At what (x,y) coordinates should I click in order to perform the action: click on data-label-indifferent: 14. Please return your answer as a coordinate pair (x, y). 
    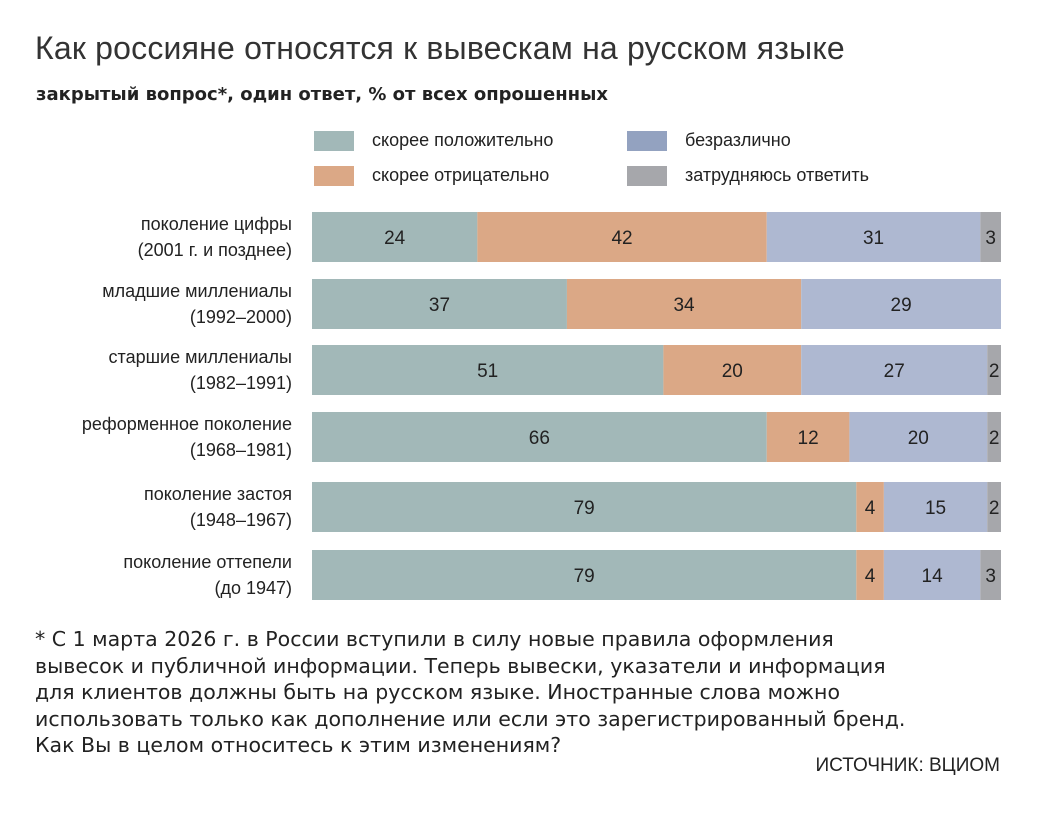
    Looking at the image, I should click on (933, 576).